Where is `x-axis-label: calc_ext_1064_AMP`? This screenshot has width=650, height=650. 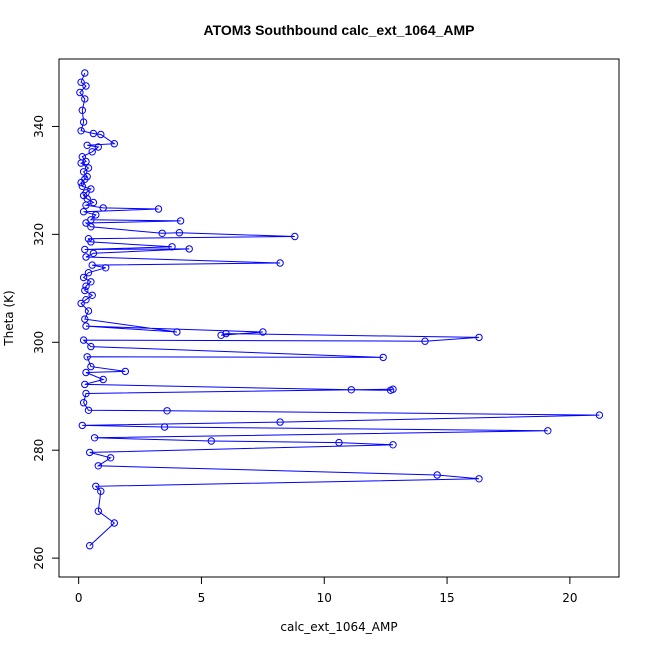 x-axis-label: calc_ext_1064_AMP is located at coordinates (338, 627).